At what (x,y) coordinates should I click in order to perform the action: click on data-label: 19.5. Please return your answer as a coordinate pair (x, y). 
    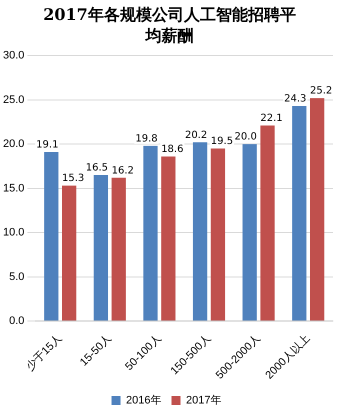
    Looking at the image, I should click on (222, 142).